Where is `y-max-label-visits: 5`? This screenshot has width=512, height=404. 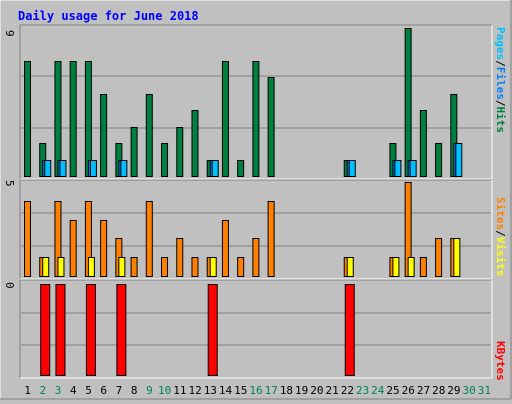
y-max-label-visits: 5 is located at coordinates (9, 183).